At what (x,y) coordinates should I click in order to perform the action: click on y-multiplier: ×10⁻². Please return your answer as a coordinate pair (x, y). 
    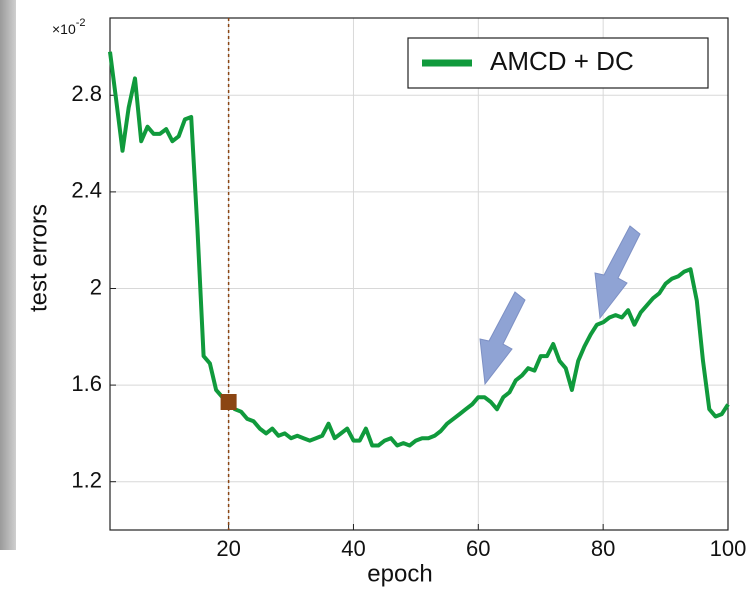
    Looking at the image, I should click on (69, 27).